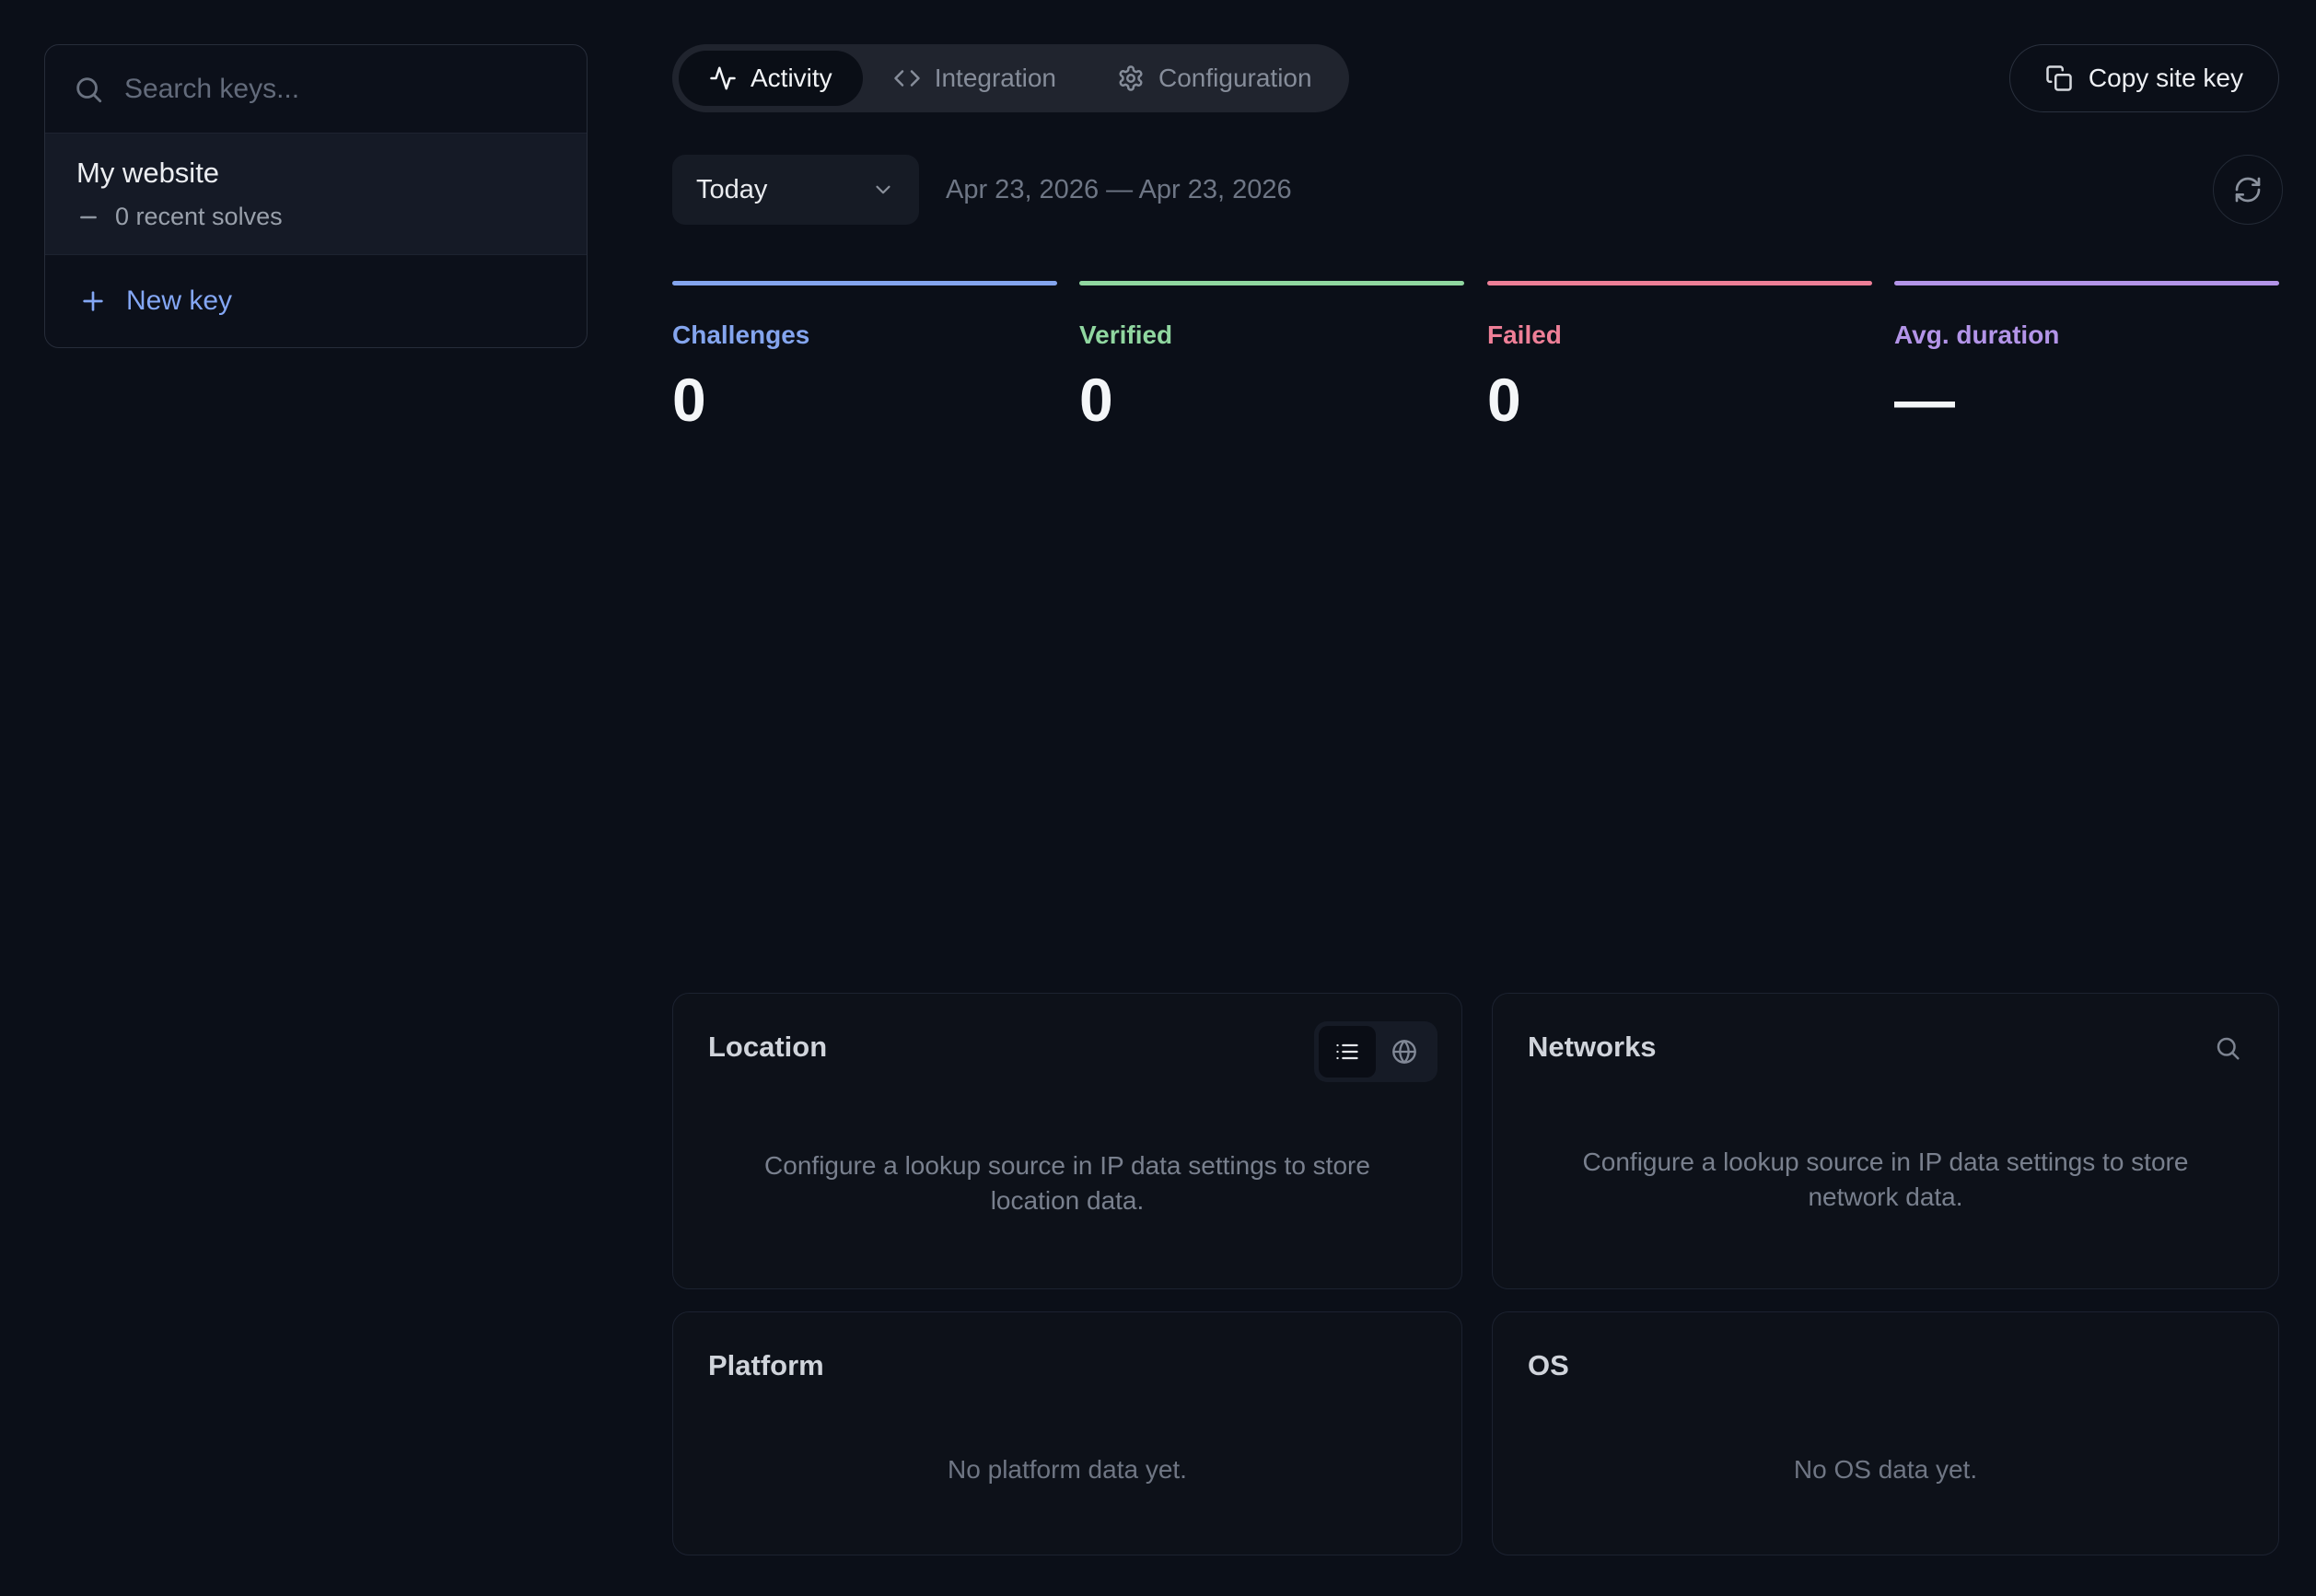 The width and height of the screenshot is (2316, 1596). What do you see at coordinates (732, 189) in the screenshot?
I see `date-range-value: Today` at bounding box center [732, 189].